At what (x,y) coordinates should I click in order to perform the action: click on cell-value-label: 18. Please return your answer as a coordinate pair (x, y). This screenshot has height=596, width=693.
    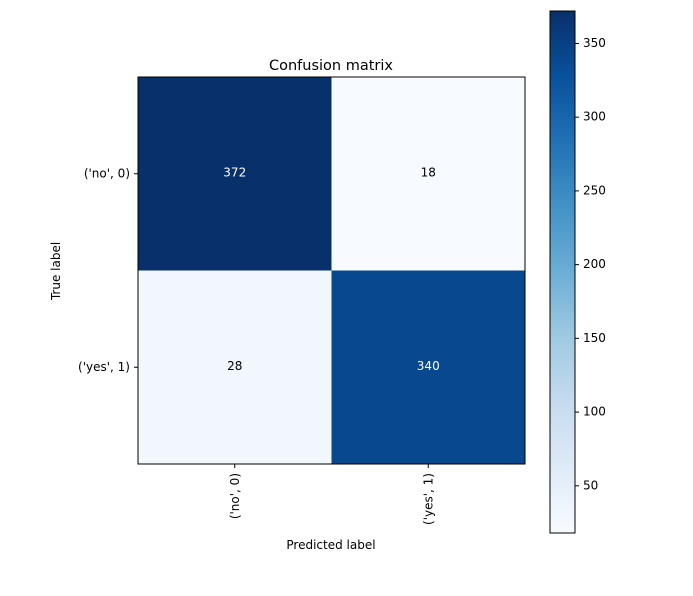
    Looking at the image, I should click on (428, 172).